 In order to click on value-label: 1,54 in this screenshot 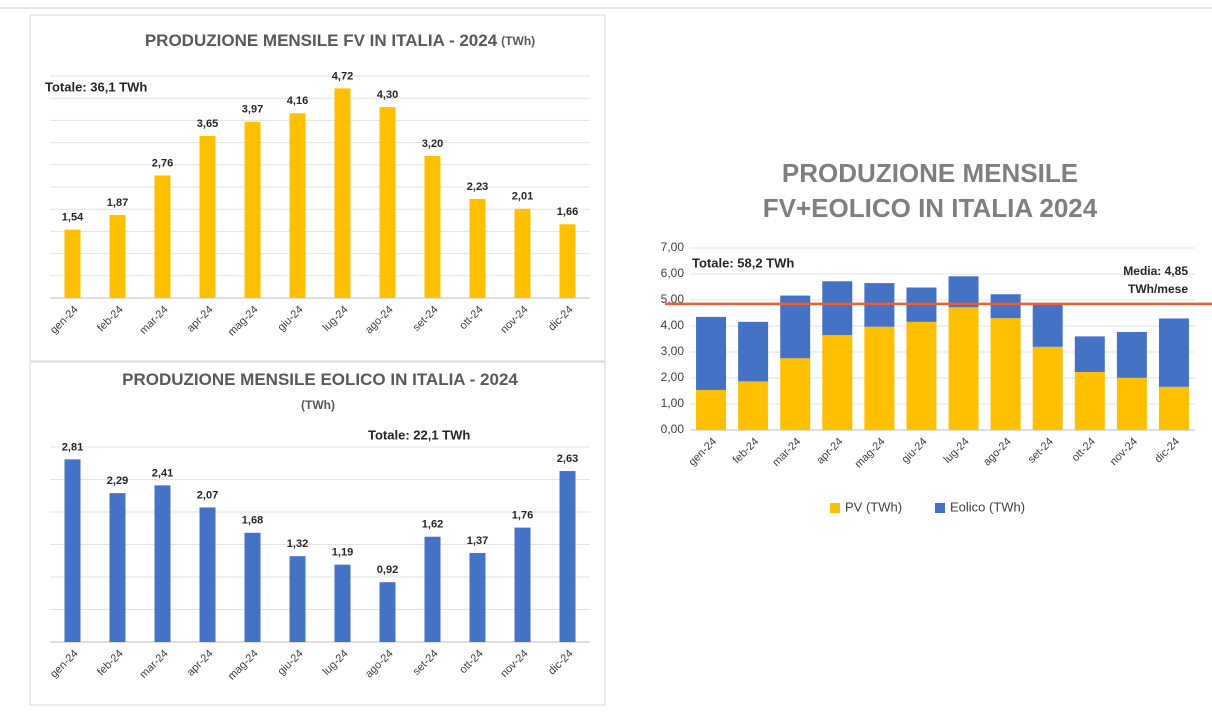, I will do `click(73, 218)`.